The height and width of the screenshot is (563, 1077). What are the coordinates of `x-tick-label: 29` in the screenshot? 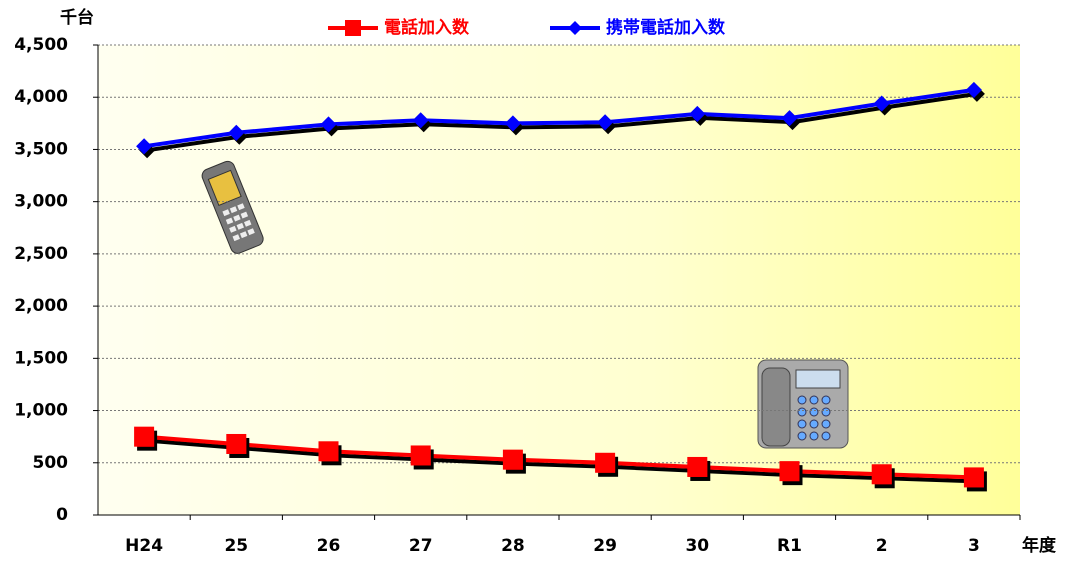 It's located at (605, 546).